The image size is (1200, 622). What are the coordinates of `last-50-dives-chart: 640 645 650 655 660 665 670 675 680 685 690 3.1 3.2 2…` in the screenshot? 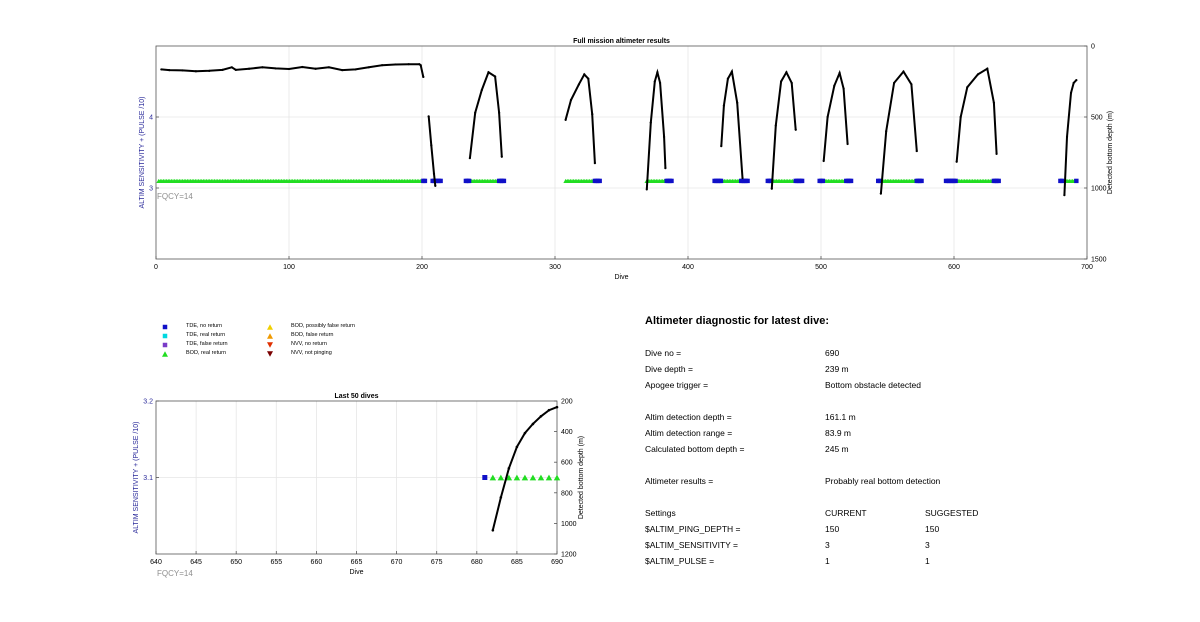 It's located at (359, 485).